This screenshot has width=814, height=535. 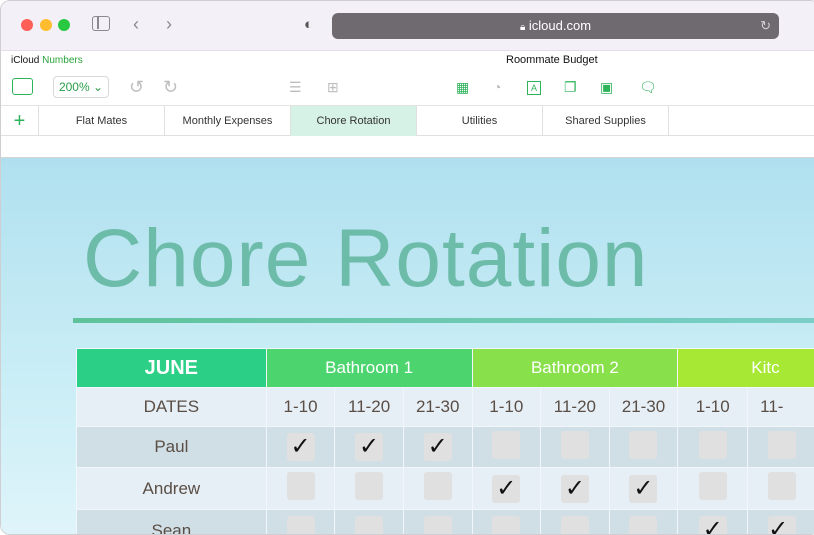 I want to click on tab-monthly-expenses: Monthly Expenses, so click(x=228, y=121).